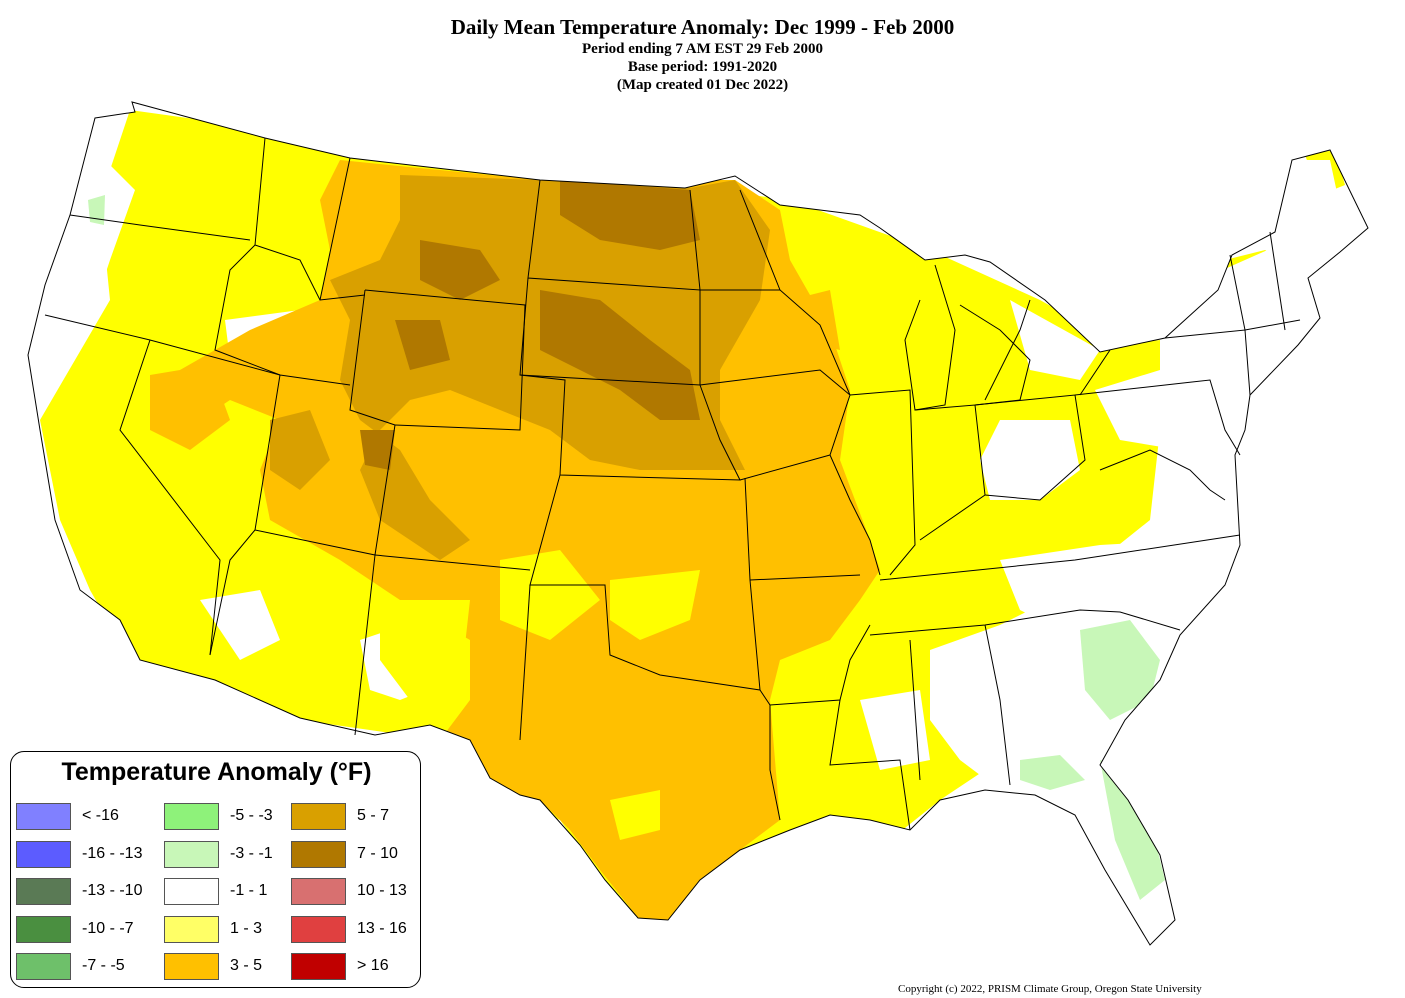 This screenshot has width=1405, height=998. What do you see at coordinates (246, 928) in the screenshot?
I see `legend-range: 1 - 3` at bounding box center [246, 928].